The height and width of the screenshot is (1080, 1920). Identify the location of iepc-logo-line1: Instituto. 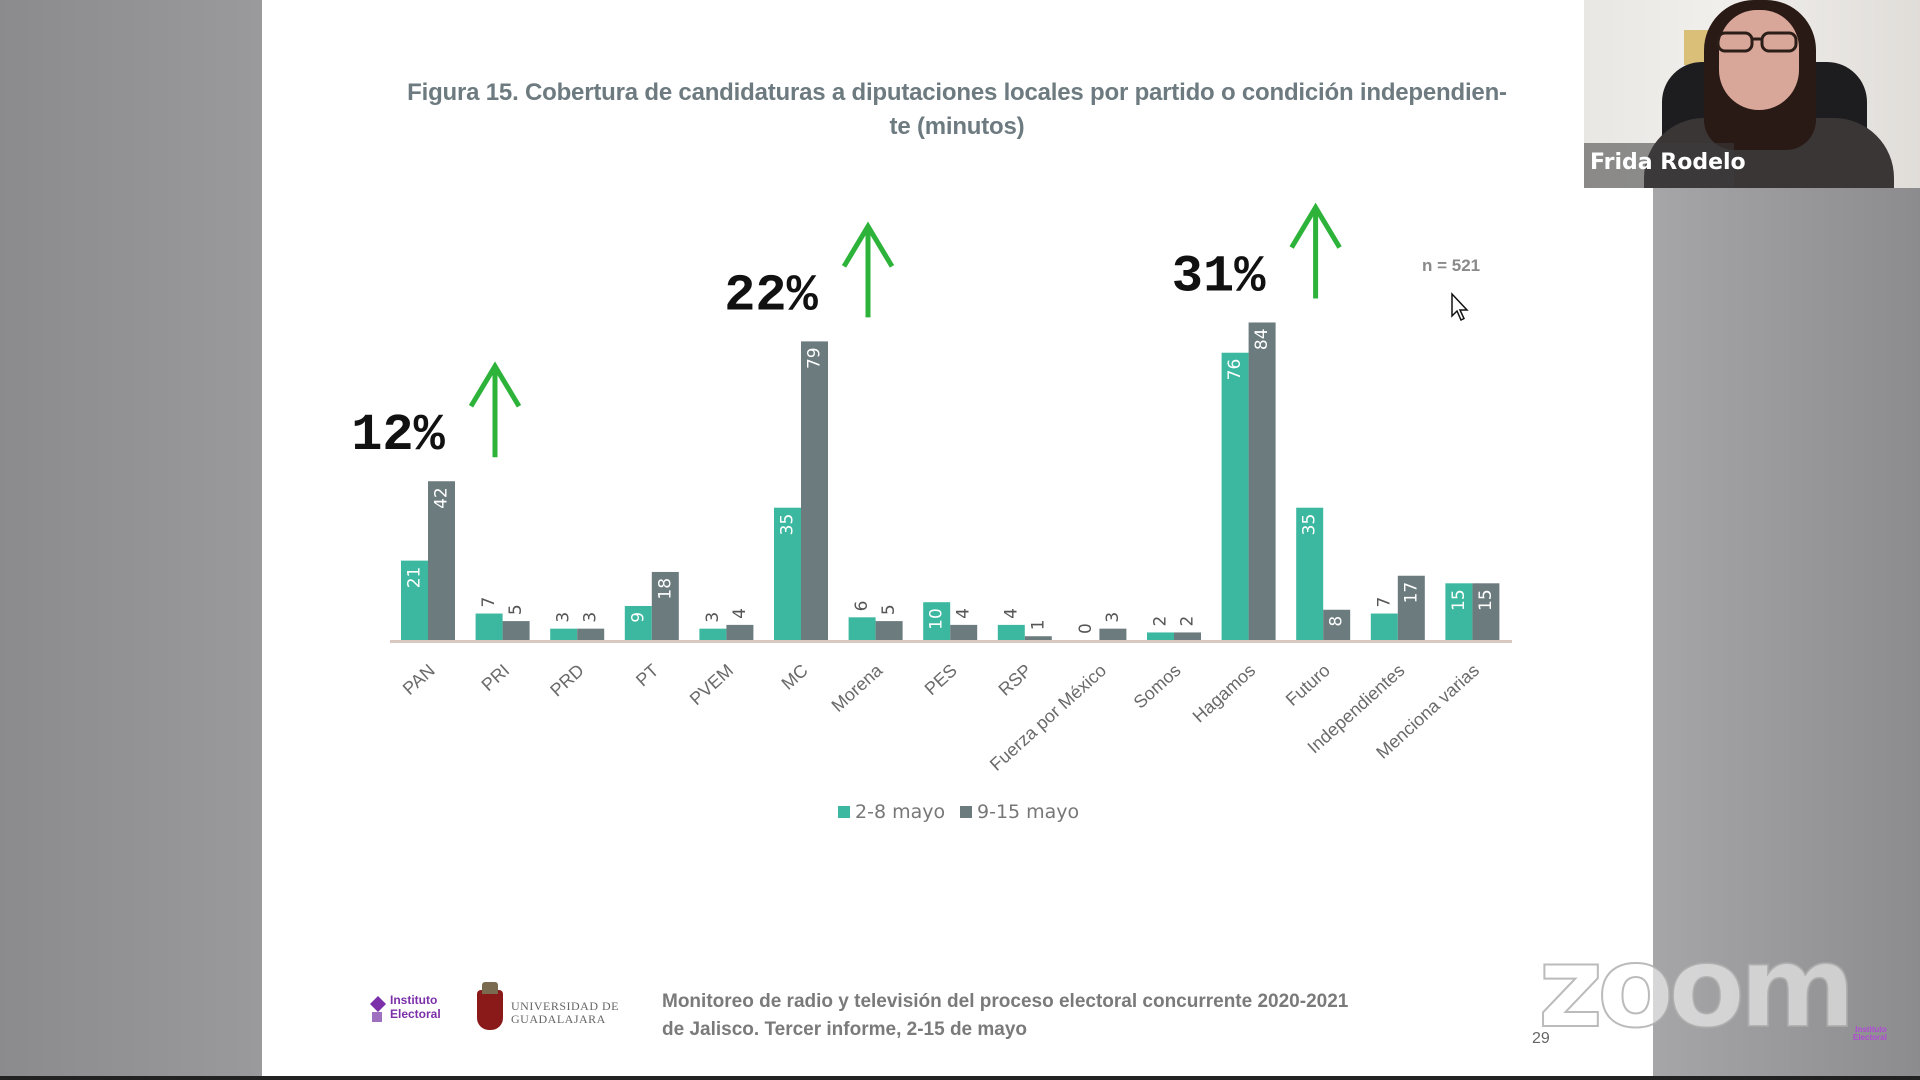
(414, 1000).